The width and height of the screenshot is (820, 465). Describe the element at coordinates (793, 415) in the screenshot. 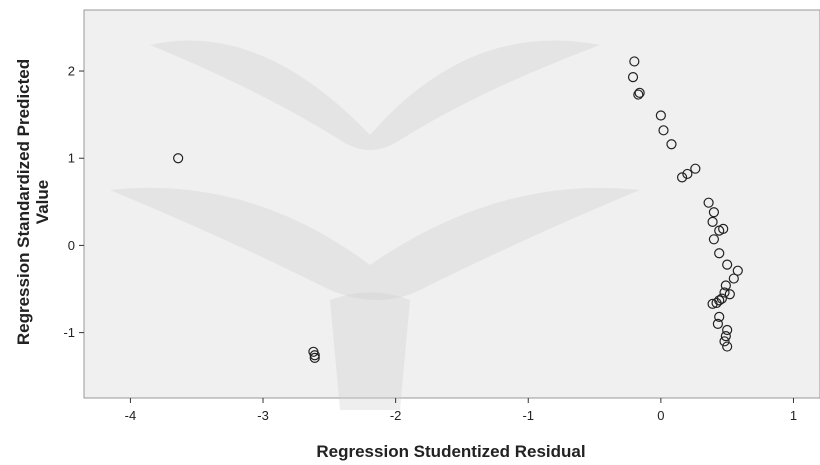

I see `x-tick-label: 1` at that location.